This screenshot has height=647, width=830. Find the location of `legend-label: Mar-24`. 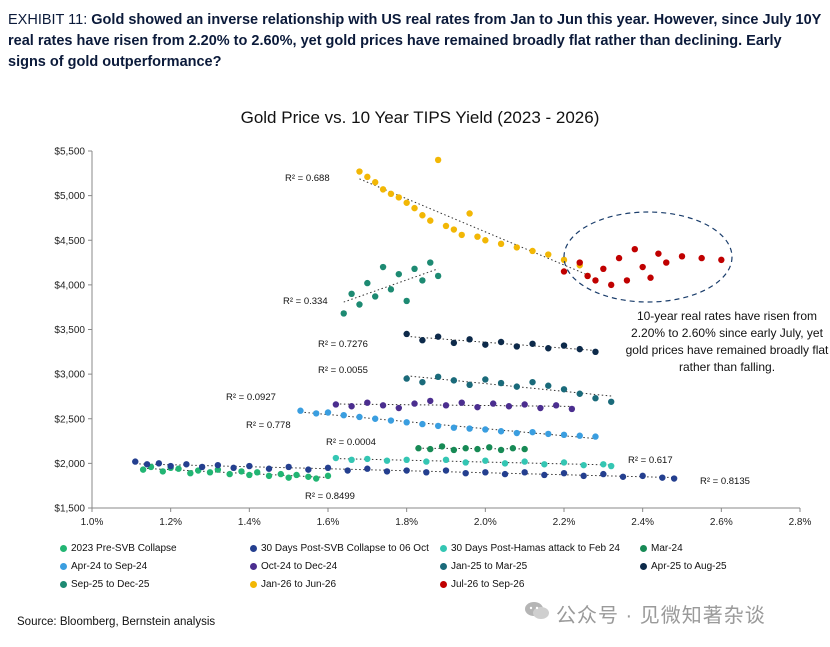

legend-label: Mar-24 is located at coordinates (667, 548).